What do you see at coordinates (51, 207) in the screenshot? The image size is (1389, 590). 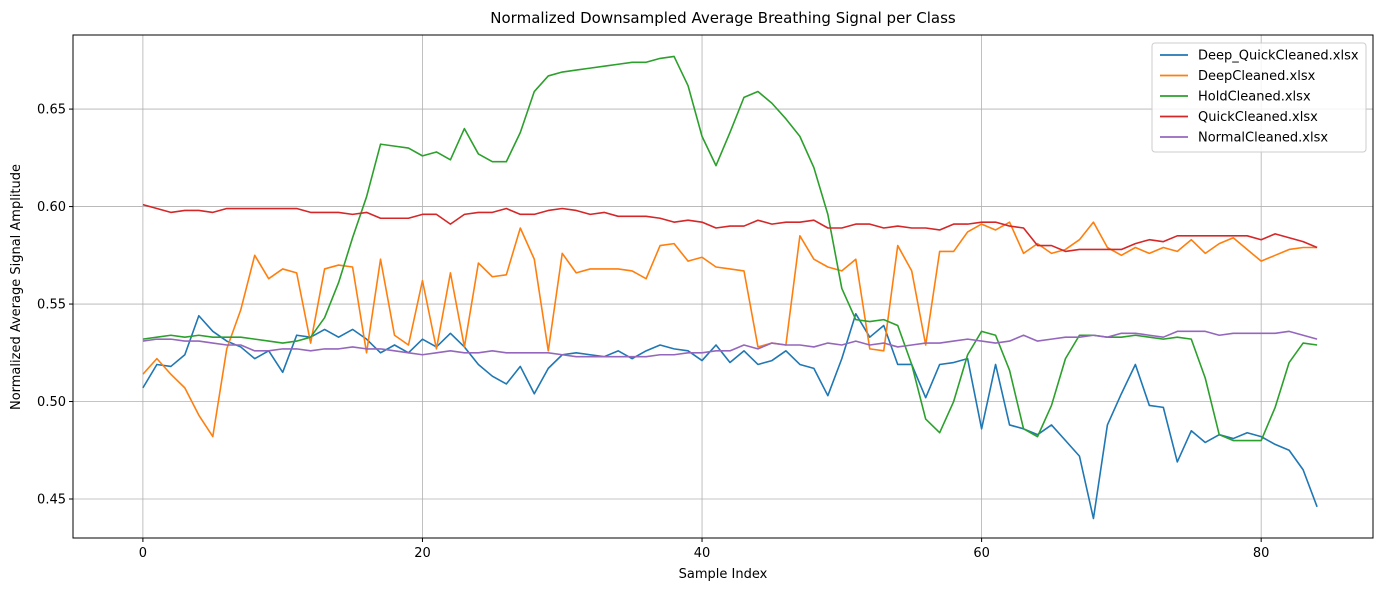 I see `y-tick-label: 0.60` at bounding box center [51, 207].